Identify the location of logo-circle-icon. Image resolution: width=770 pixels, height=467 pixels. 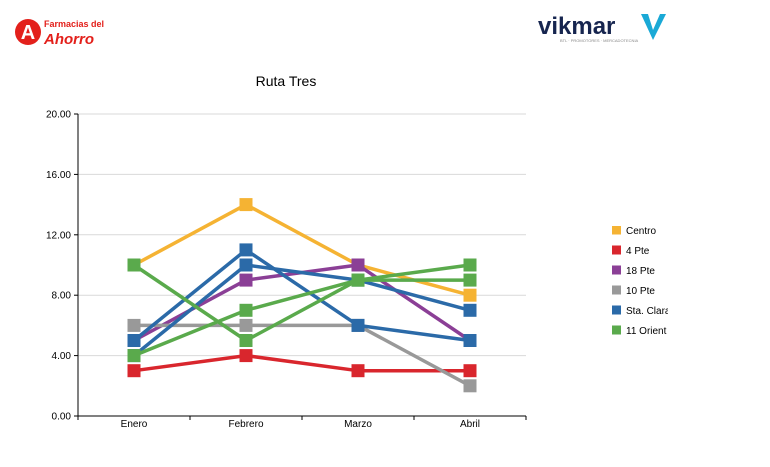
(28, 32).